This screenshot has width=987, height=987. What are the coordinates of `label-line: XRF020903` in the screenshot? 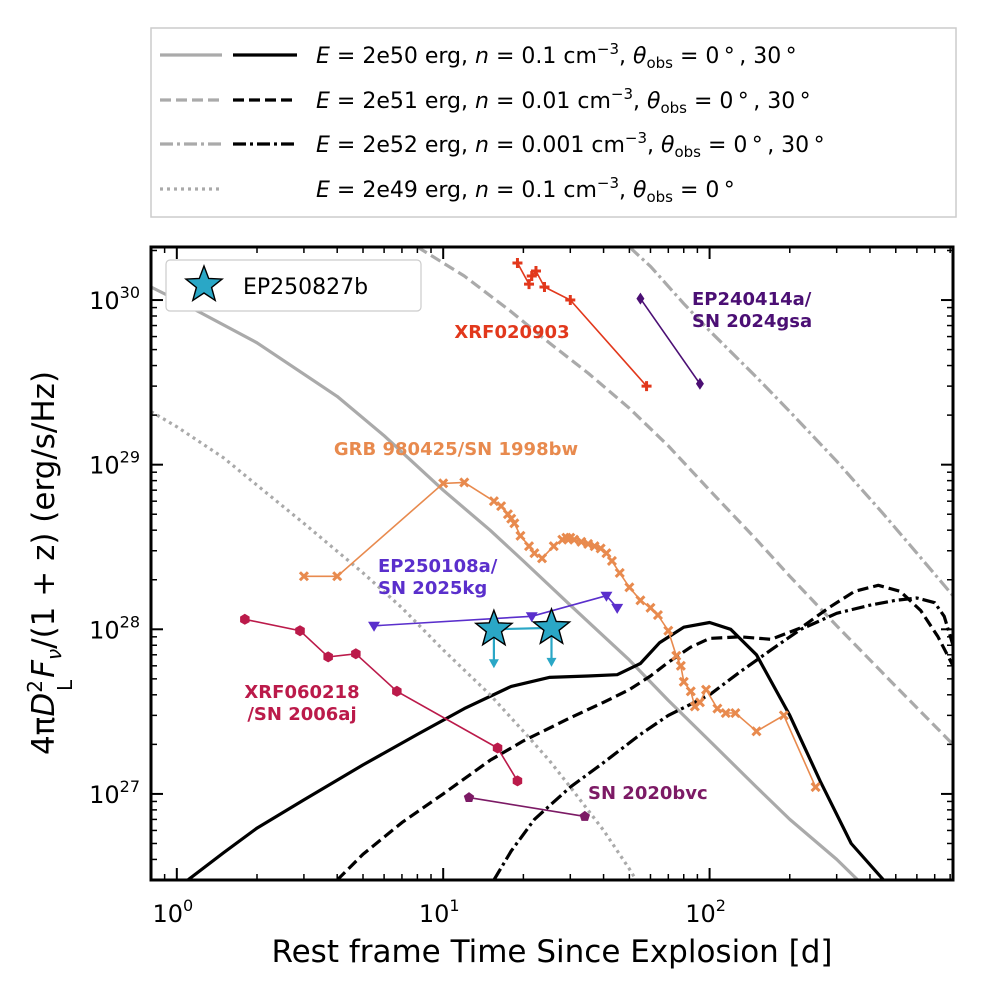 It's located at (511, 332).